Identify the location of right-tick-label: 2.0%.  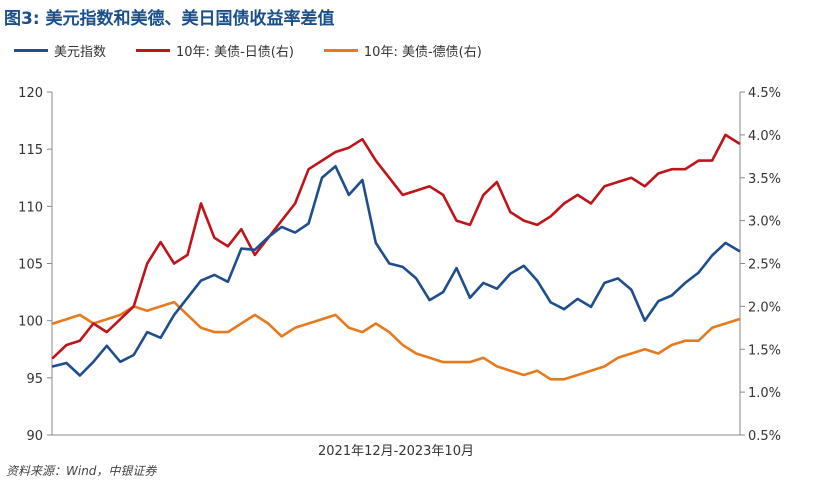
(764, 307).